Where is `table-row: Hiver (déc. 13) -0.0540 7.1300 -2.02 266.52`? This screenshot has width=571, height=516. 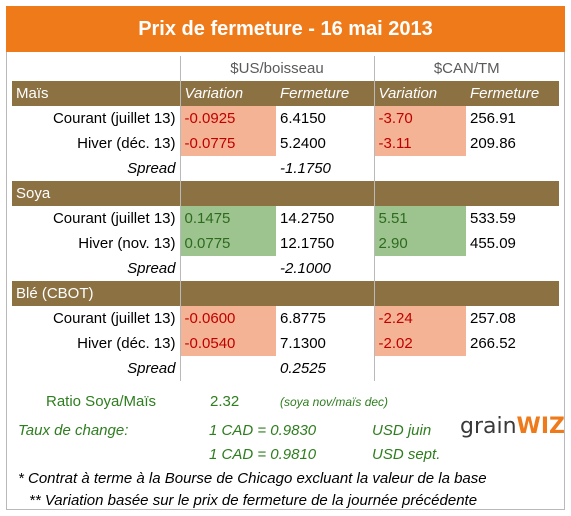 table-row: Hiver (déc. 13) -0.0540 7.1300 -2.02 266.52 is located at coordinates (285, 343).